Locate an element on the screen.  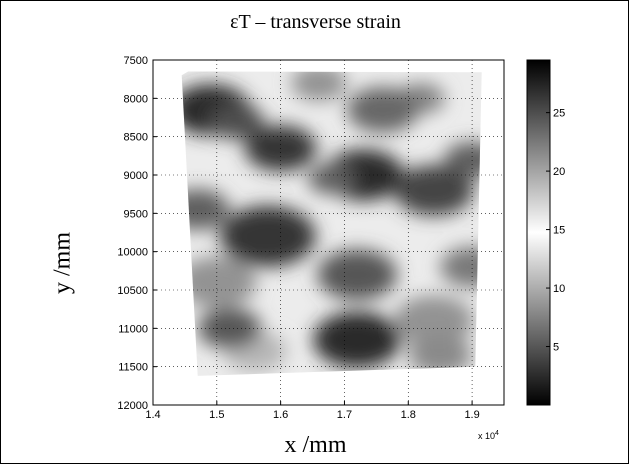
colorbar-tick-label: 20 is located at coordinates (559, 172).